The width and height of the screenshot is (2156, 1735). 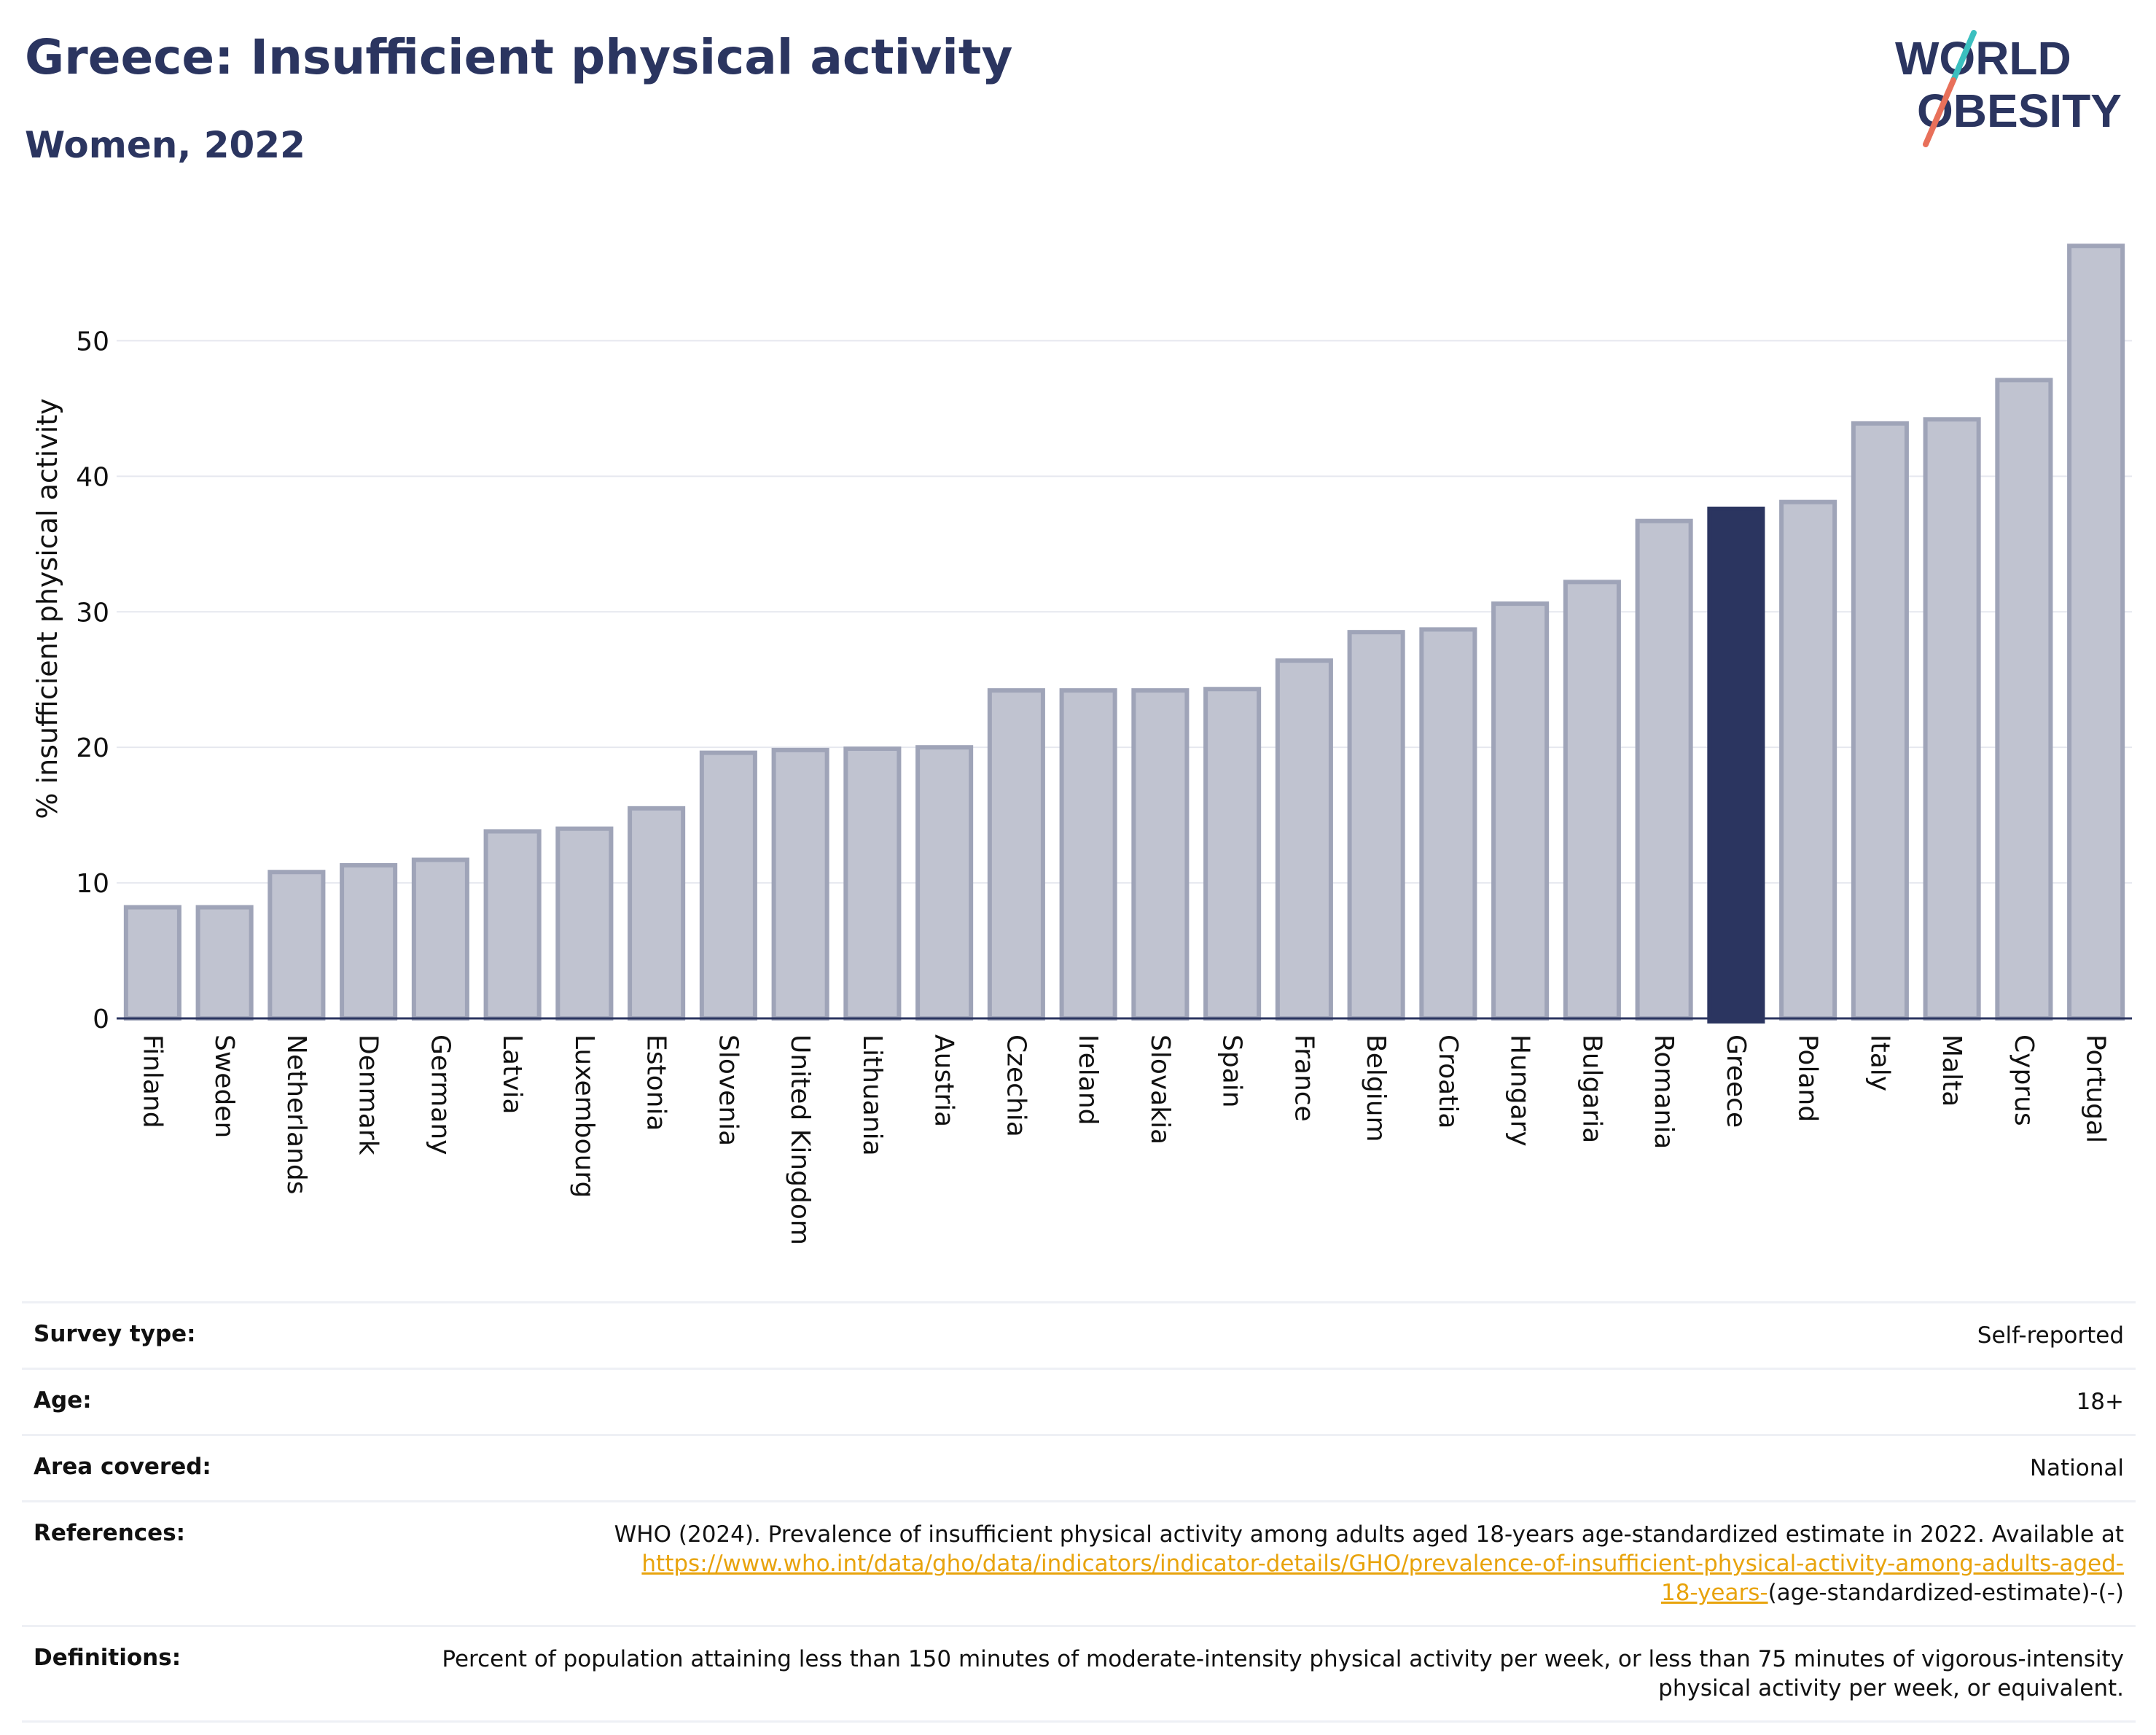 I want to click on references-link-continued: 18-years-, so click(x=1714, y=1593).